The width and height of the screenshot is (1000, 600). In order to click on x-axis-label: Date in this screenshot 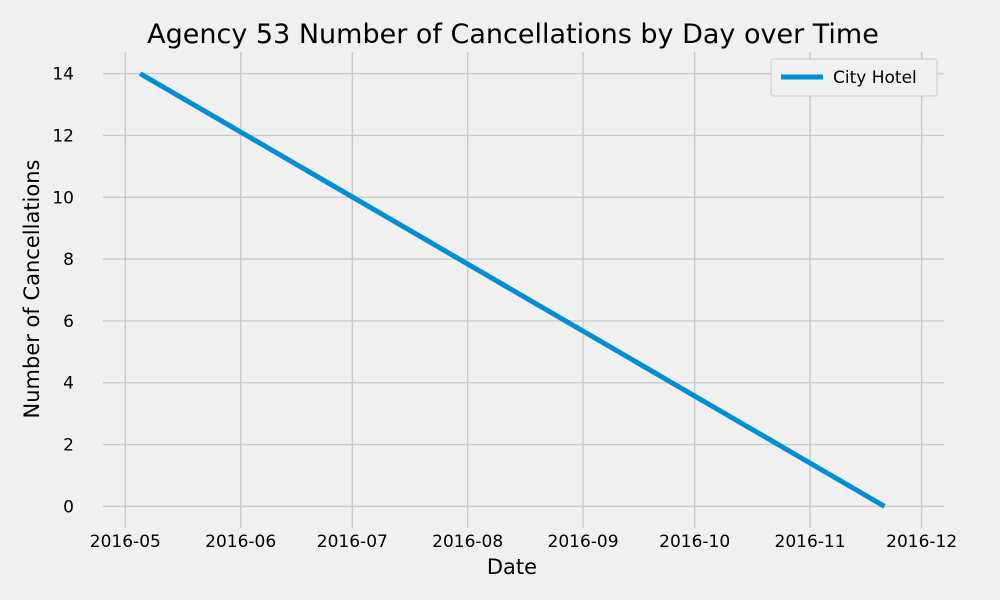, I will do `click(512, 567)`.